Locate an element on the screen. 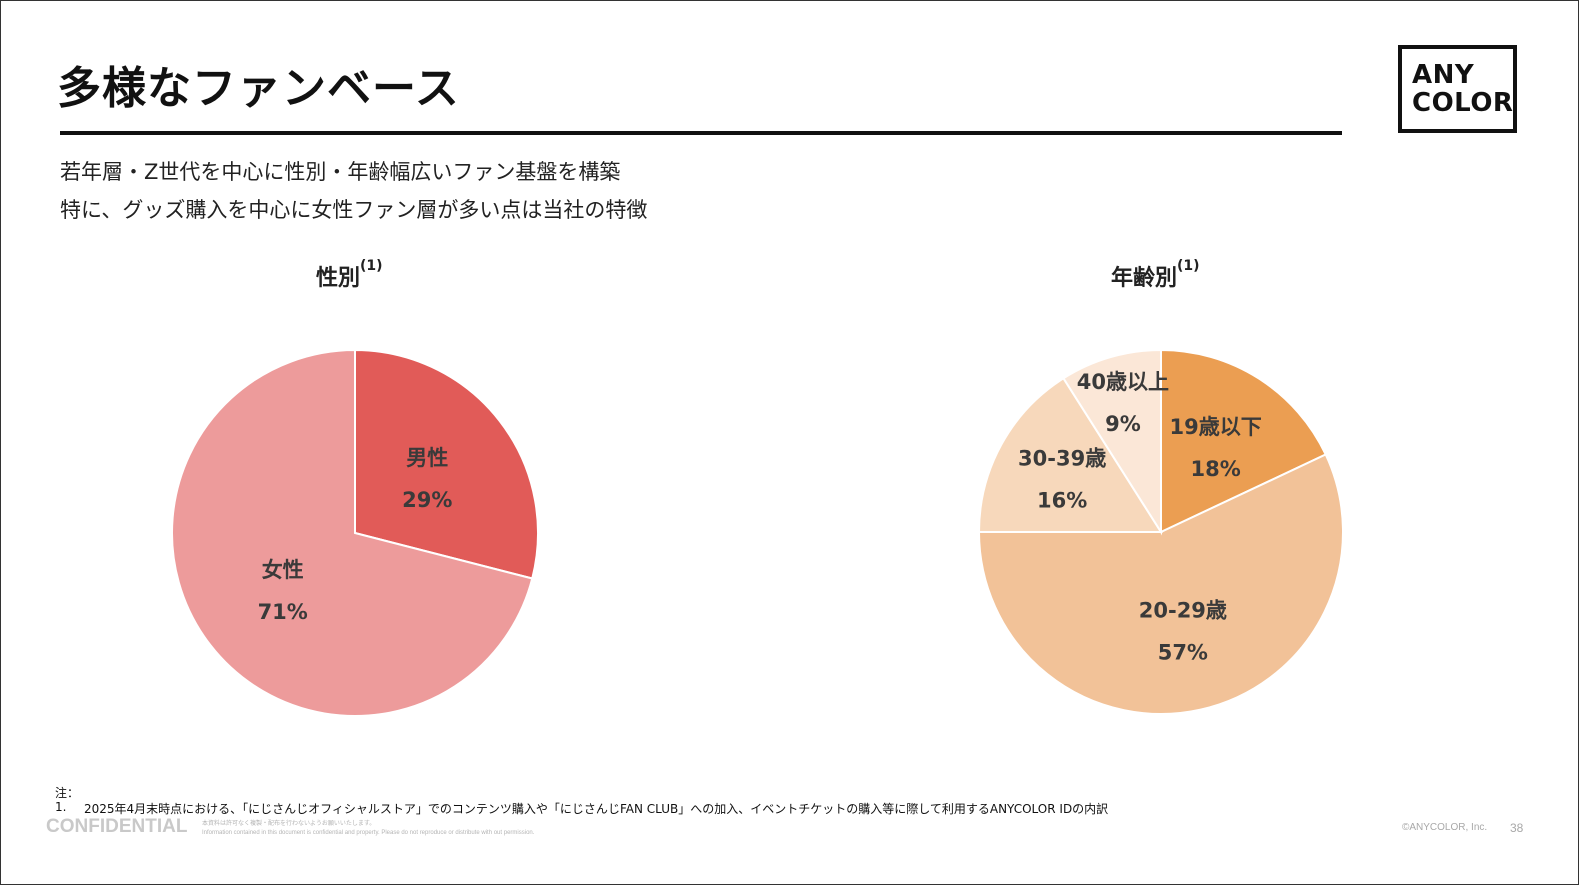 The image size is (1579, 885). gender-chart-title-text: 性別 is located at coordinates (338, 278).